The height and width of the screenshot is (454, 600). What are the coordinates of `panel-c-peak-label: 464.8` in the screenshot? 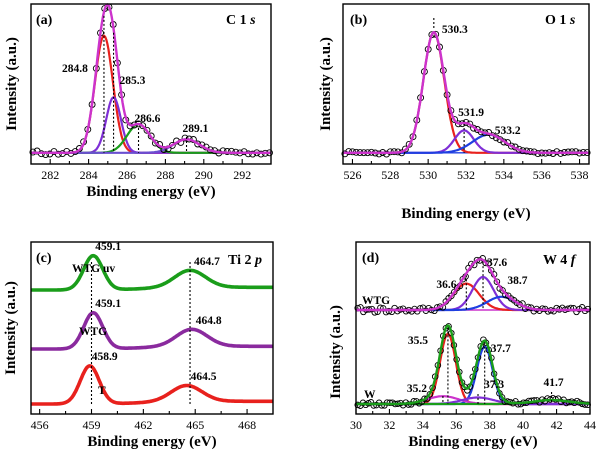 It's located at (209, 321).